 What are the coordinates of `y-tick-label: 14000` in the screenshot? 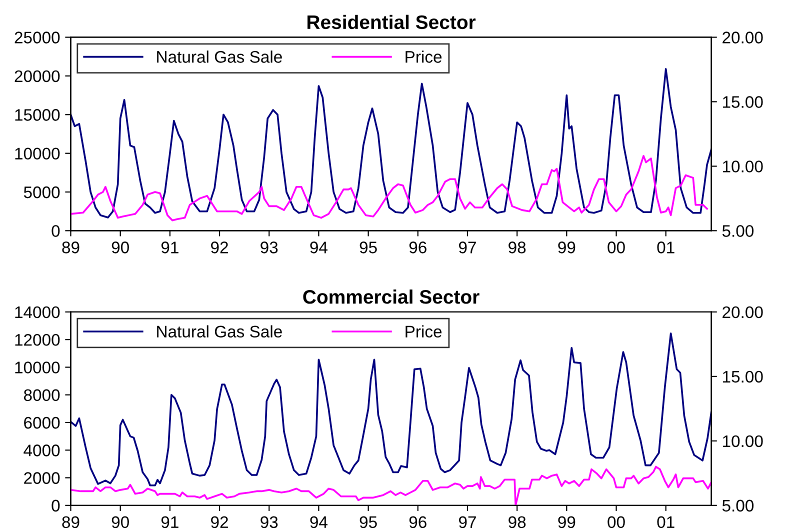 It's located at (37, 312).